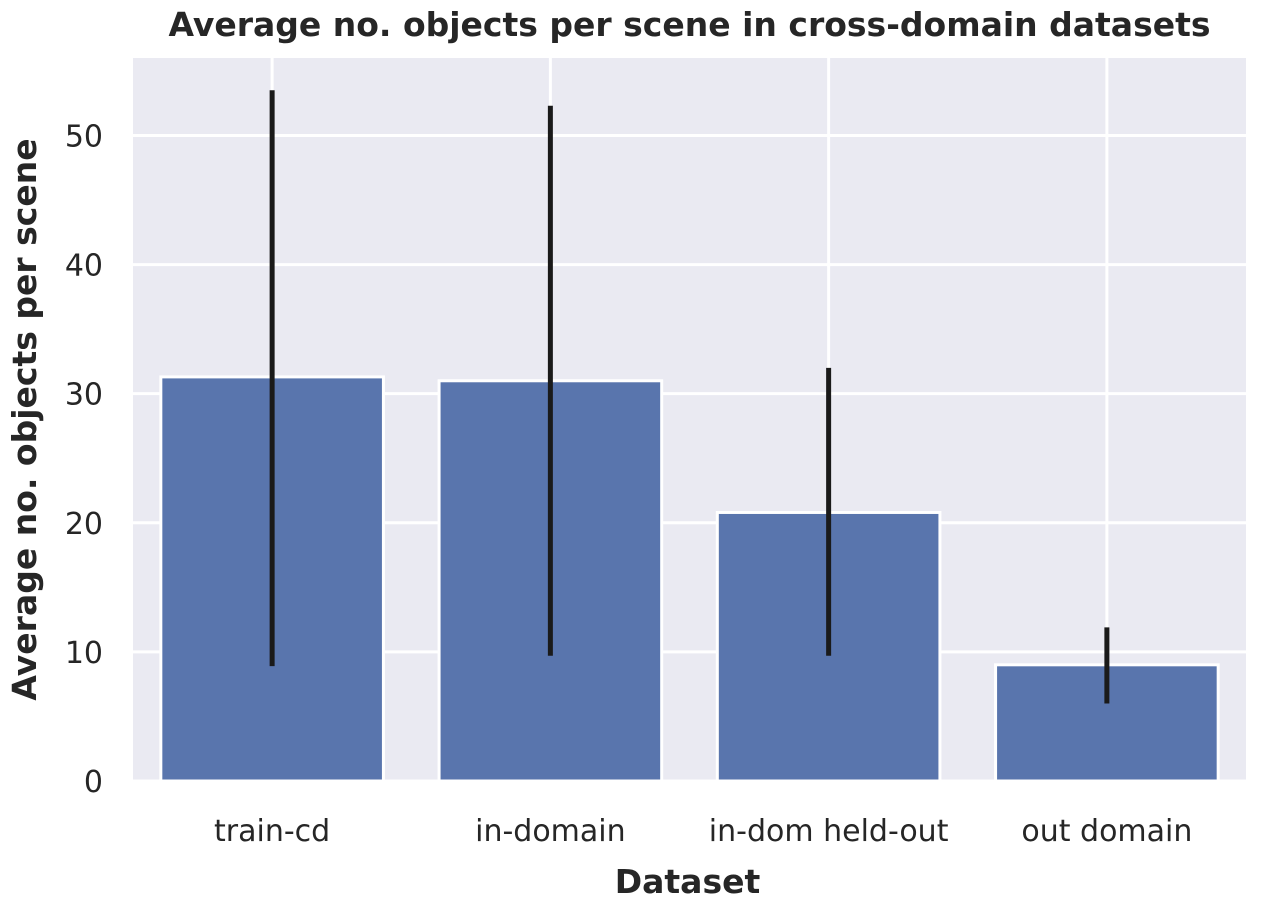  I want to click on y-tick-label: 10, so click(84, 653).